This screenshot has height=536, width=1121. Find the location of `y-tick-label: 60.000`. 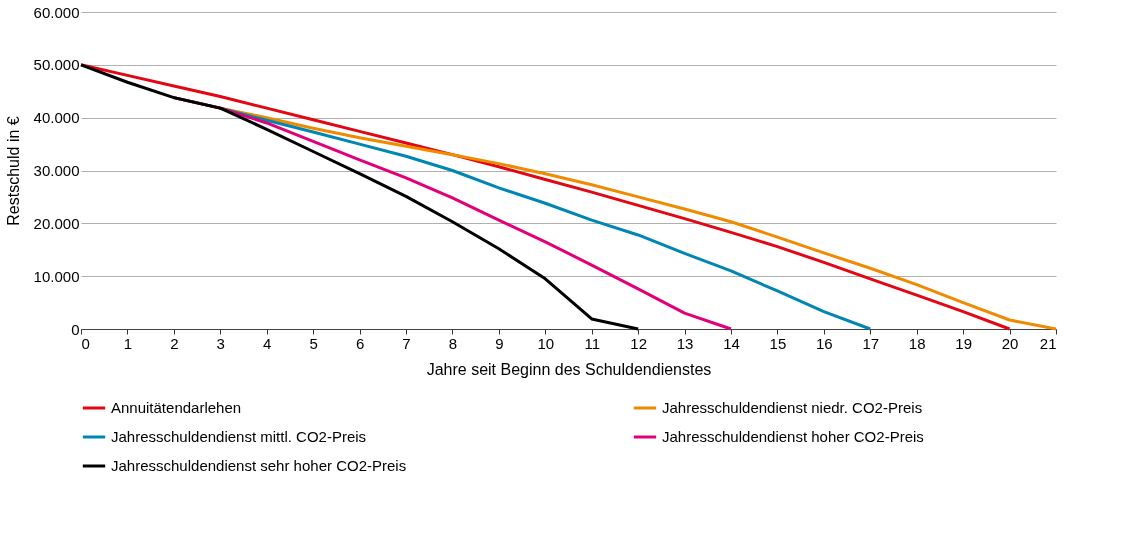

y-tick-label: 60.000 is located at coordinates (56, 12).